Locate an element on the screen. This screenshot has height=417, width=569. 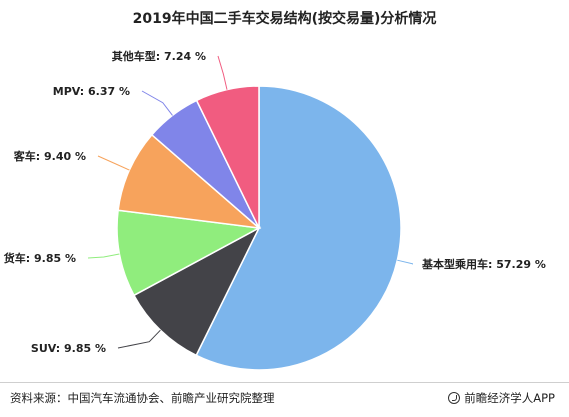
data-label: 基本型乘用车: 57.29 % is located at coordinates (483, 264).